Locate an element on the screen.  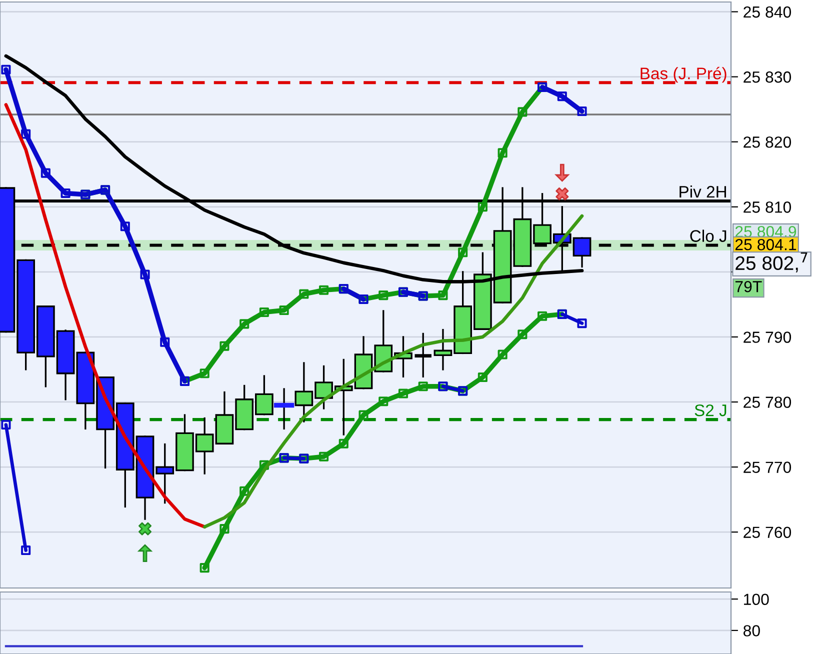
y-tick-label: 25 830 is located at coordinates (768, 77).